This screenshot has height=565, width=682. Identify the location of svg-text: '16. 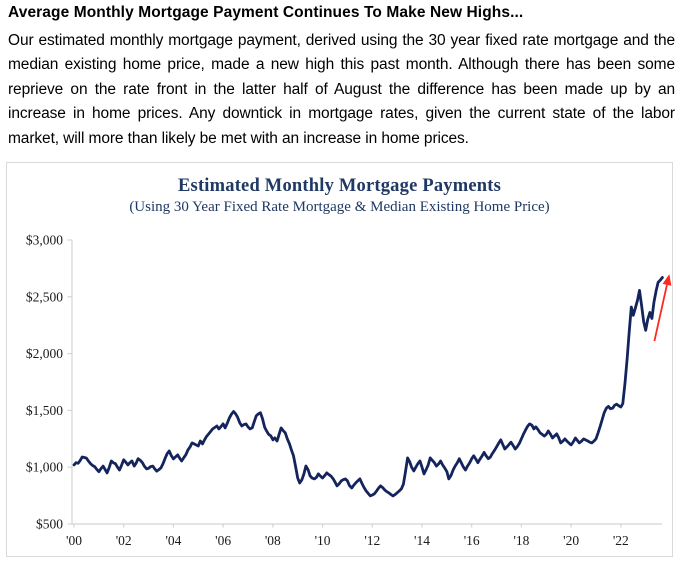
(472, 540).